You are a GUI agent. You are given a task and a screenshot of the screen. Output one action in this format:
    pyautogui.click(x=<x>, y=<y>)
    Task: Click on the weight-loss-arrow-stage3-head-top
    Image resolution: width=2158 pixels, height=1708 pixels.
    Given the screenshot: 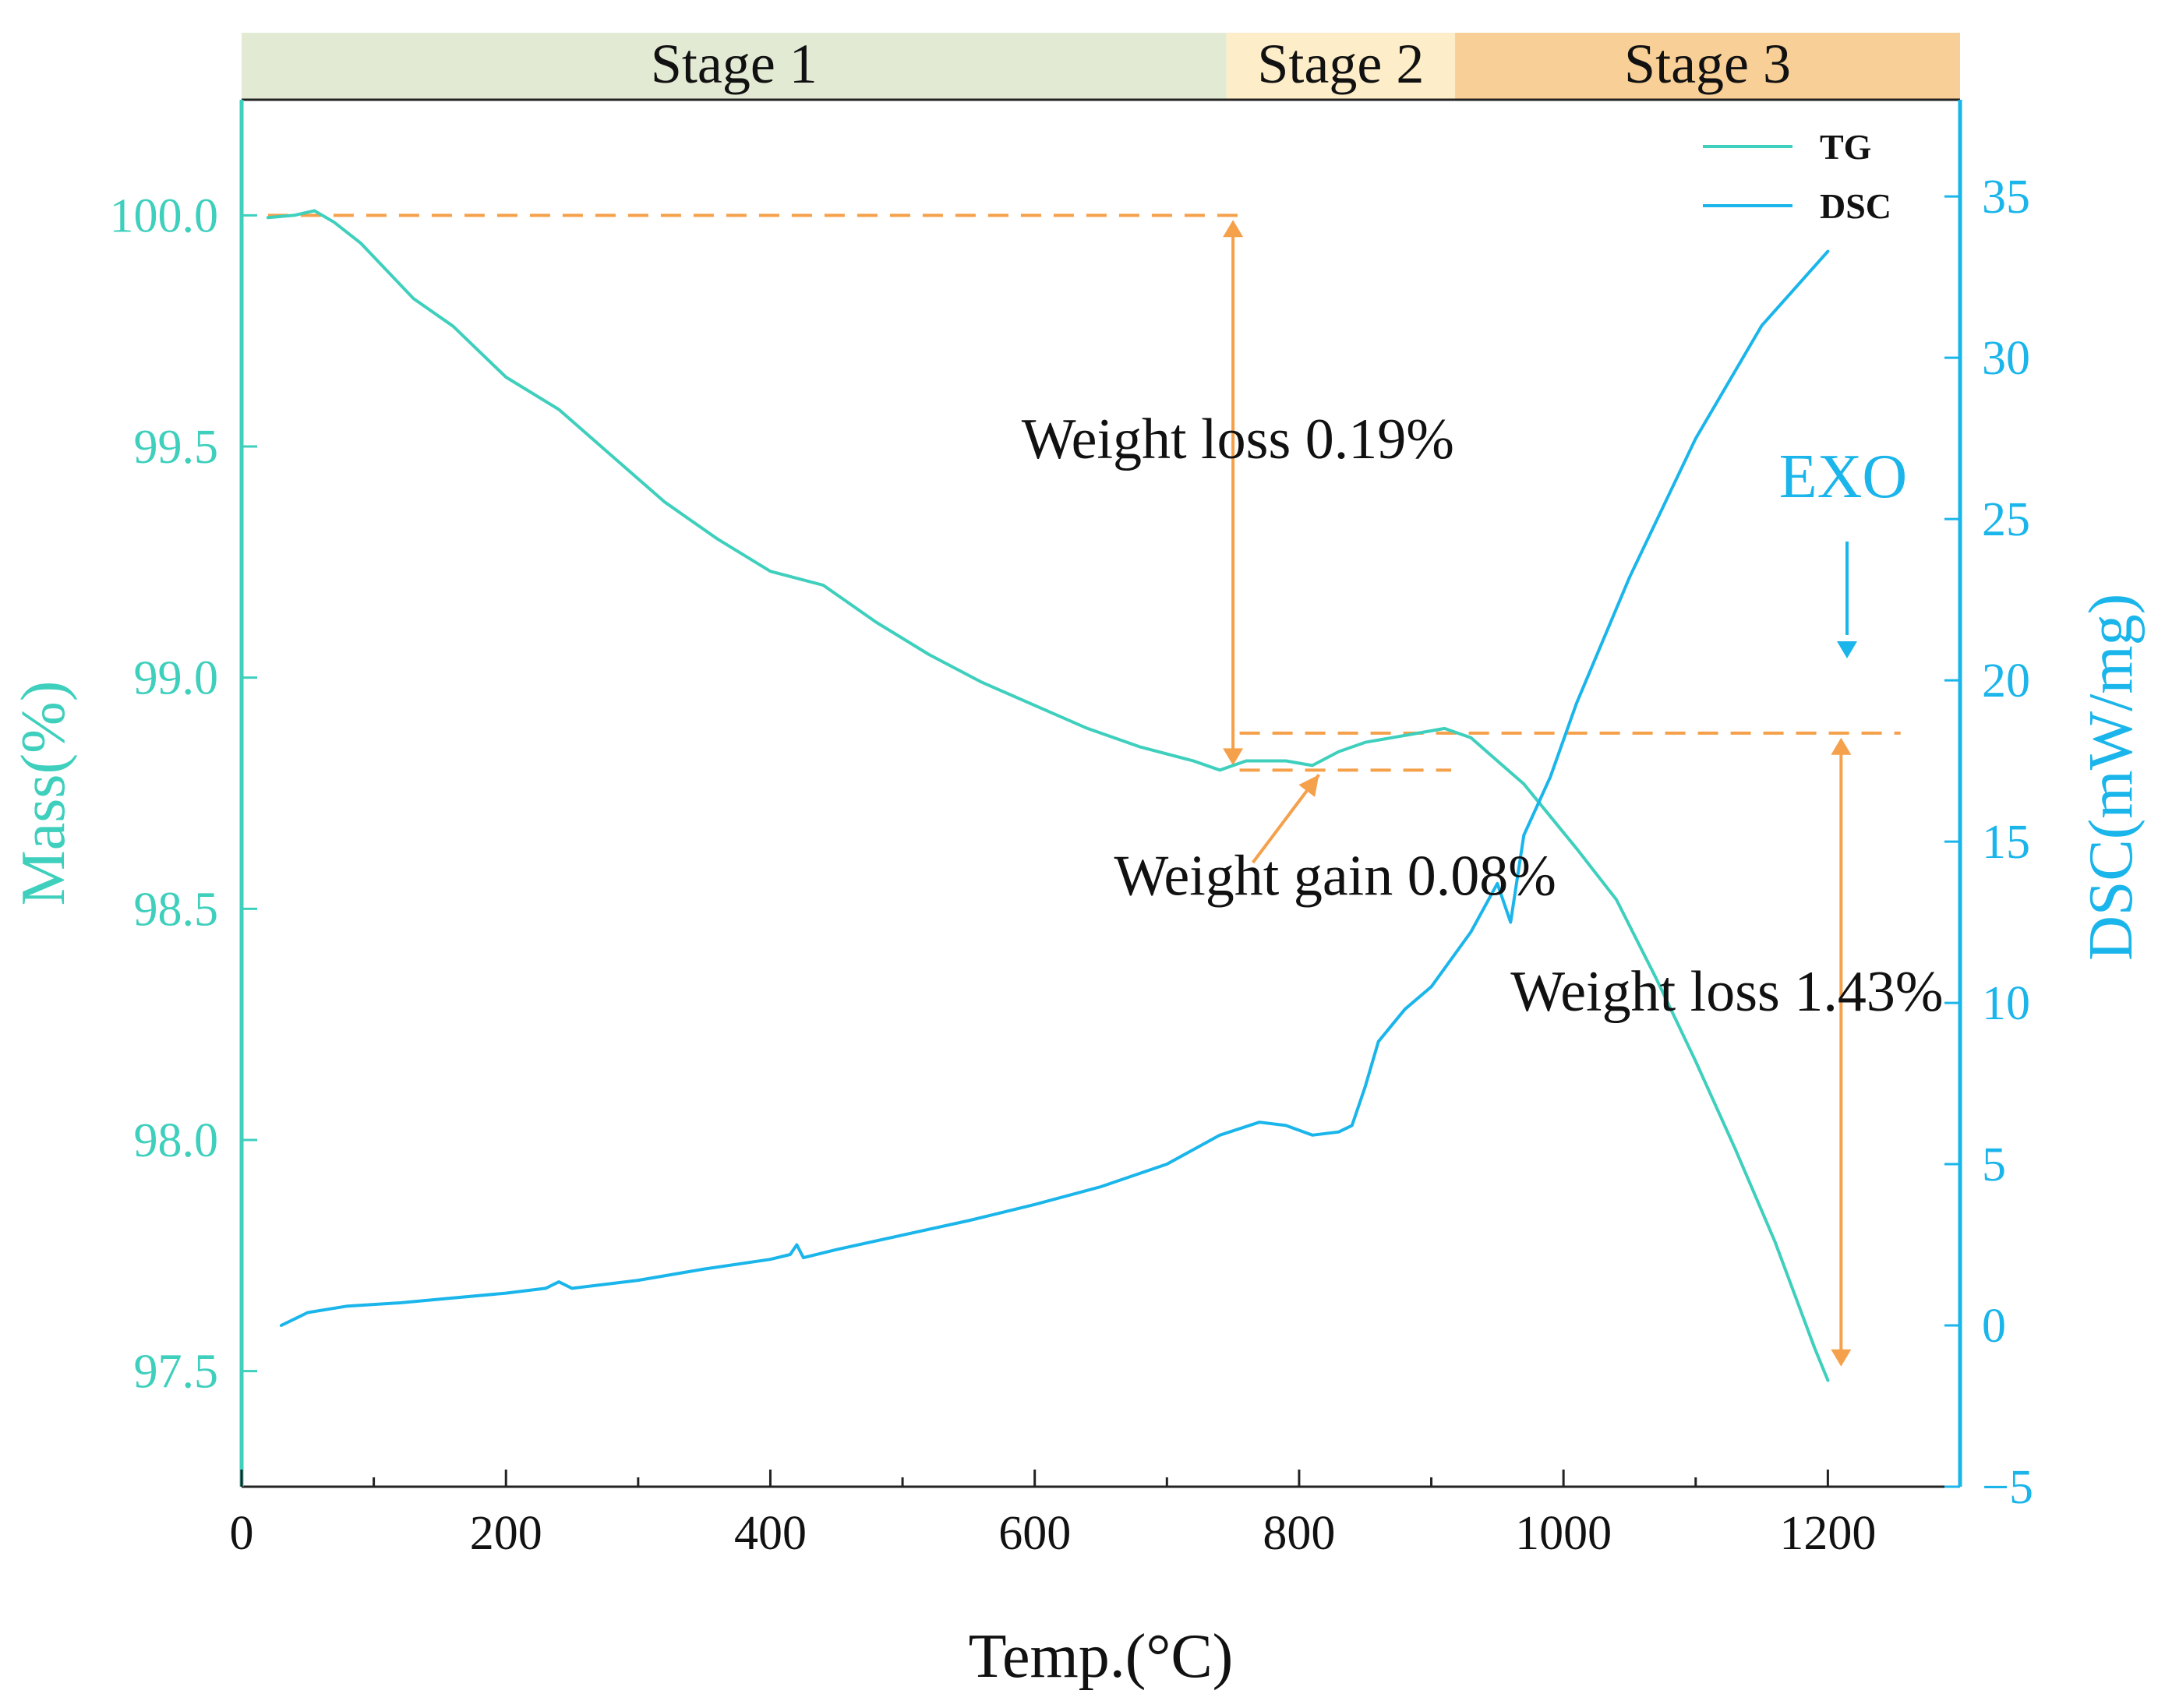 What is the action you would take?
    pyautogui.click(x=1841, y=746)
    